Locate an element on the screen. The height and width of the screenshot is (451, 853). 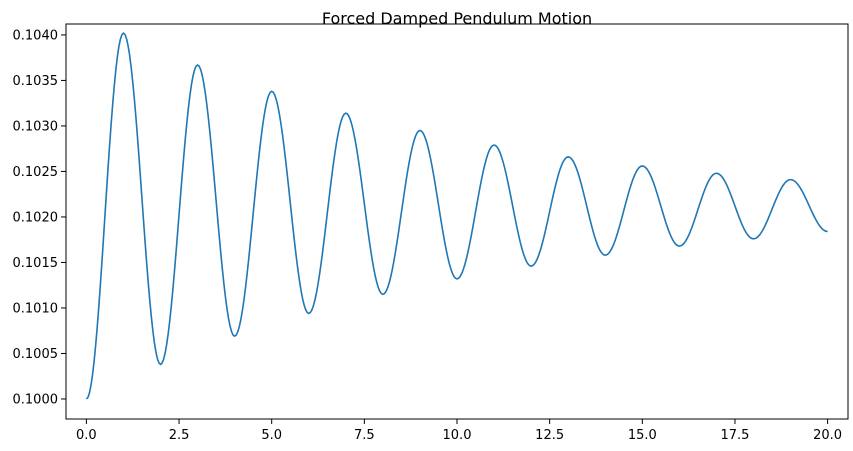
y-tick-label: 0.1005 is located at coordinates (36, 354).